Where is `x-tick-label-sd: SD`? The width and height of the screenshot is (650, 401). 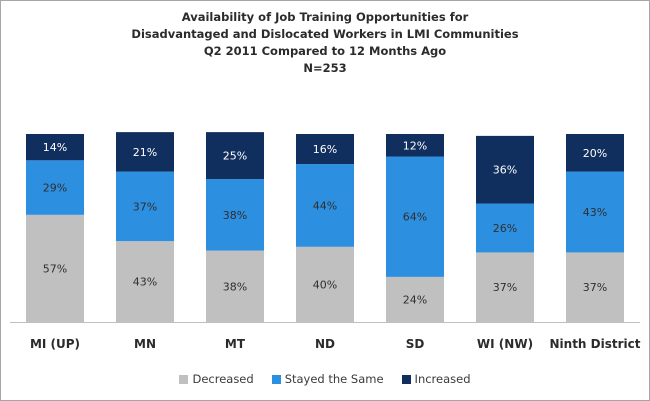 x-tick-label-sd: SD is located at coordinates (415, 344).